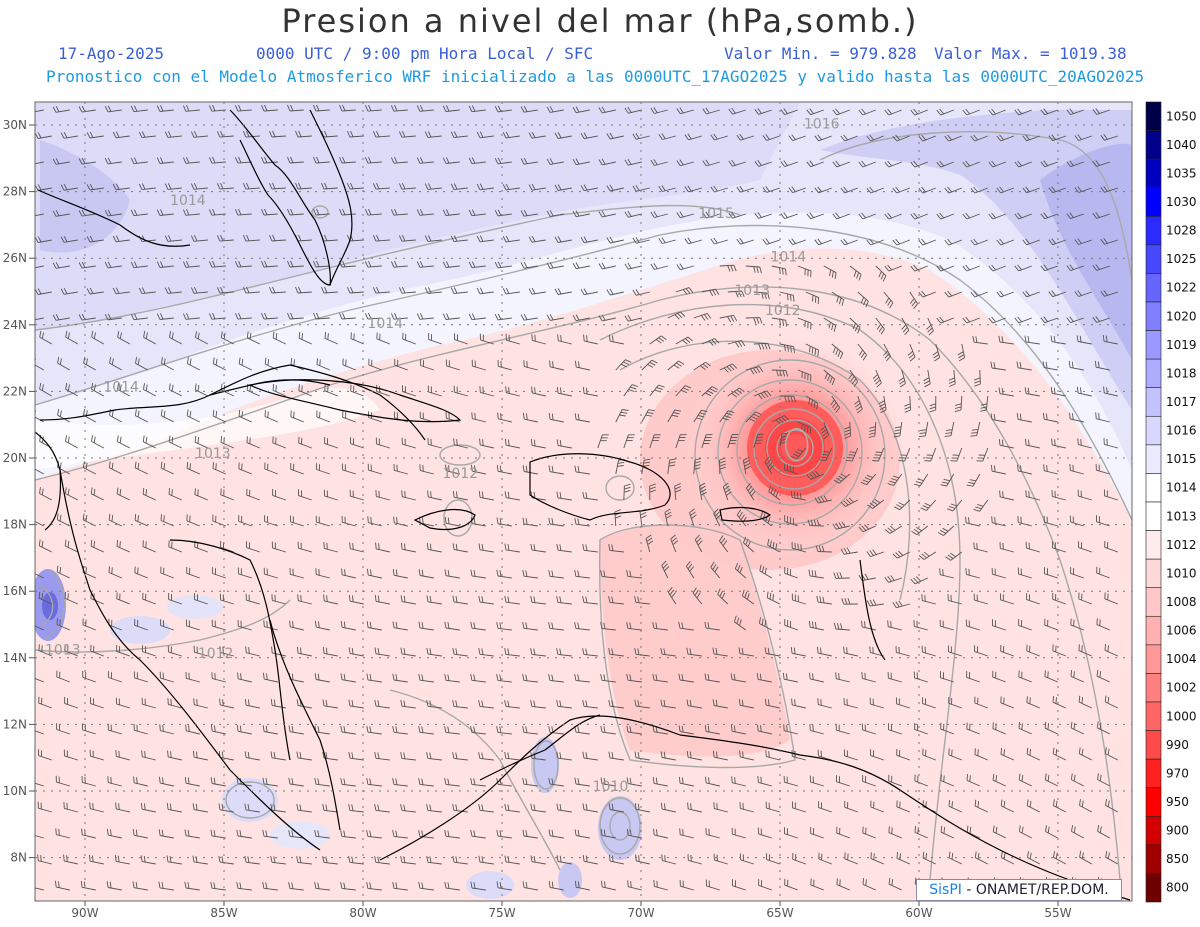 Image resolution: width=1200 pixels, height=927 pixels. I want to click on isobar-label: 1012, so click(460, 474).